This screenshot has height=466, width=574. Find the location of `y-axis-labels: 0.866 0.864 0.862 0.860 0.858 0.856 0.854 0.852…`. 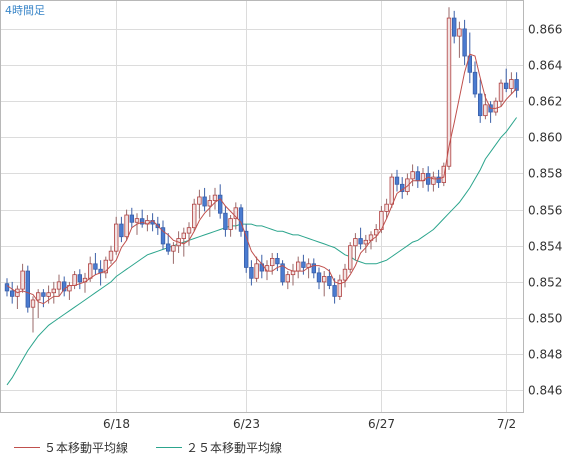

y-axis-labels: 0.866 0.864 0.862 0.860 0.858 0.856 0.854 0.852… is located at coordinates (545, 210).